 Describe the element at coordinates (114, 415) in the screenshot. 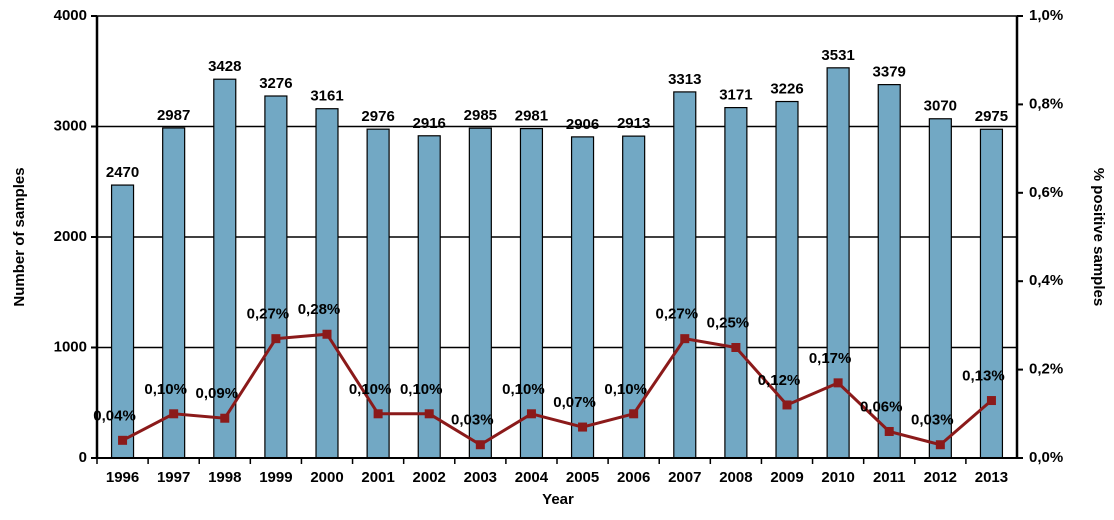

I see `line-label: 0,04%` at that location.